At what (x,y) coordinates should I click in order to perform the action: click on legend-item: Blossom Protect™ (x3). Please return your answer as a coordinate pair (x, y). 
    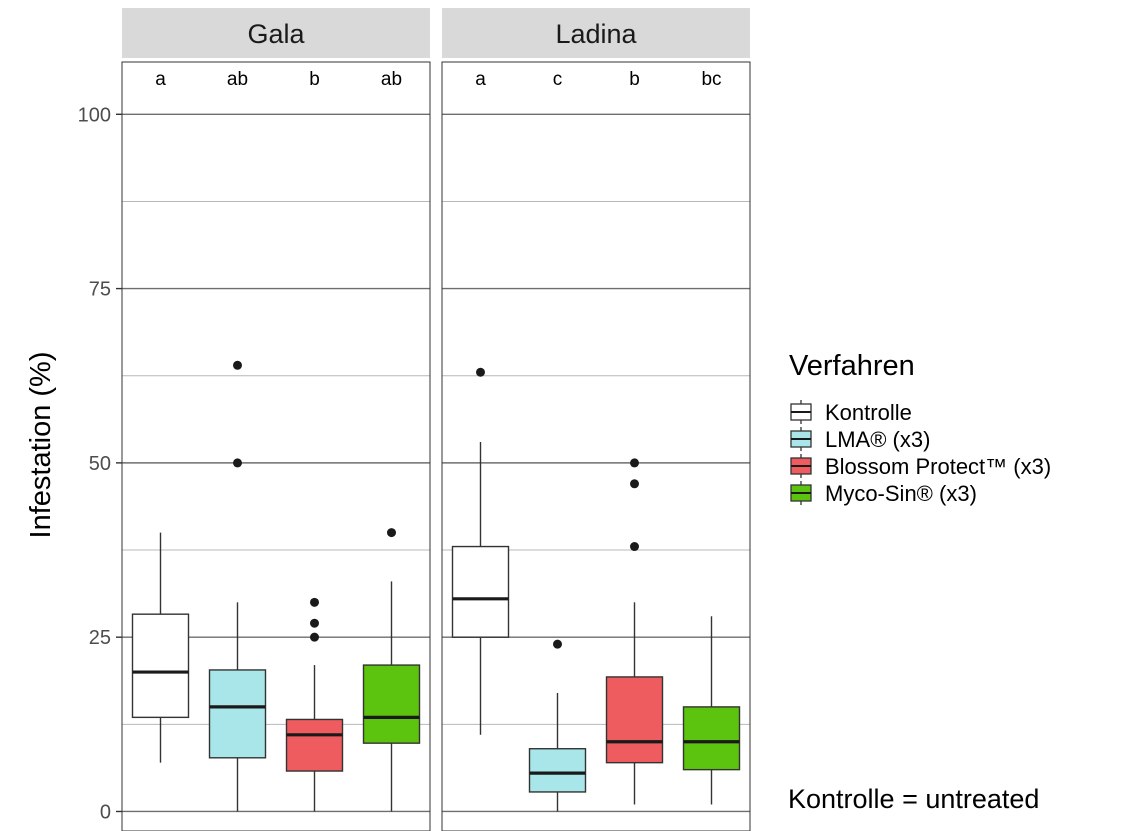
    Looking at the image, I should click on (920, 466).